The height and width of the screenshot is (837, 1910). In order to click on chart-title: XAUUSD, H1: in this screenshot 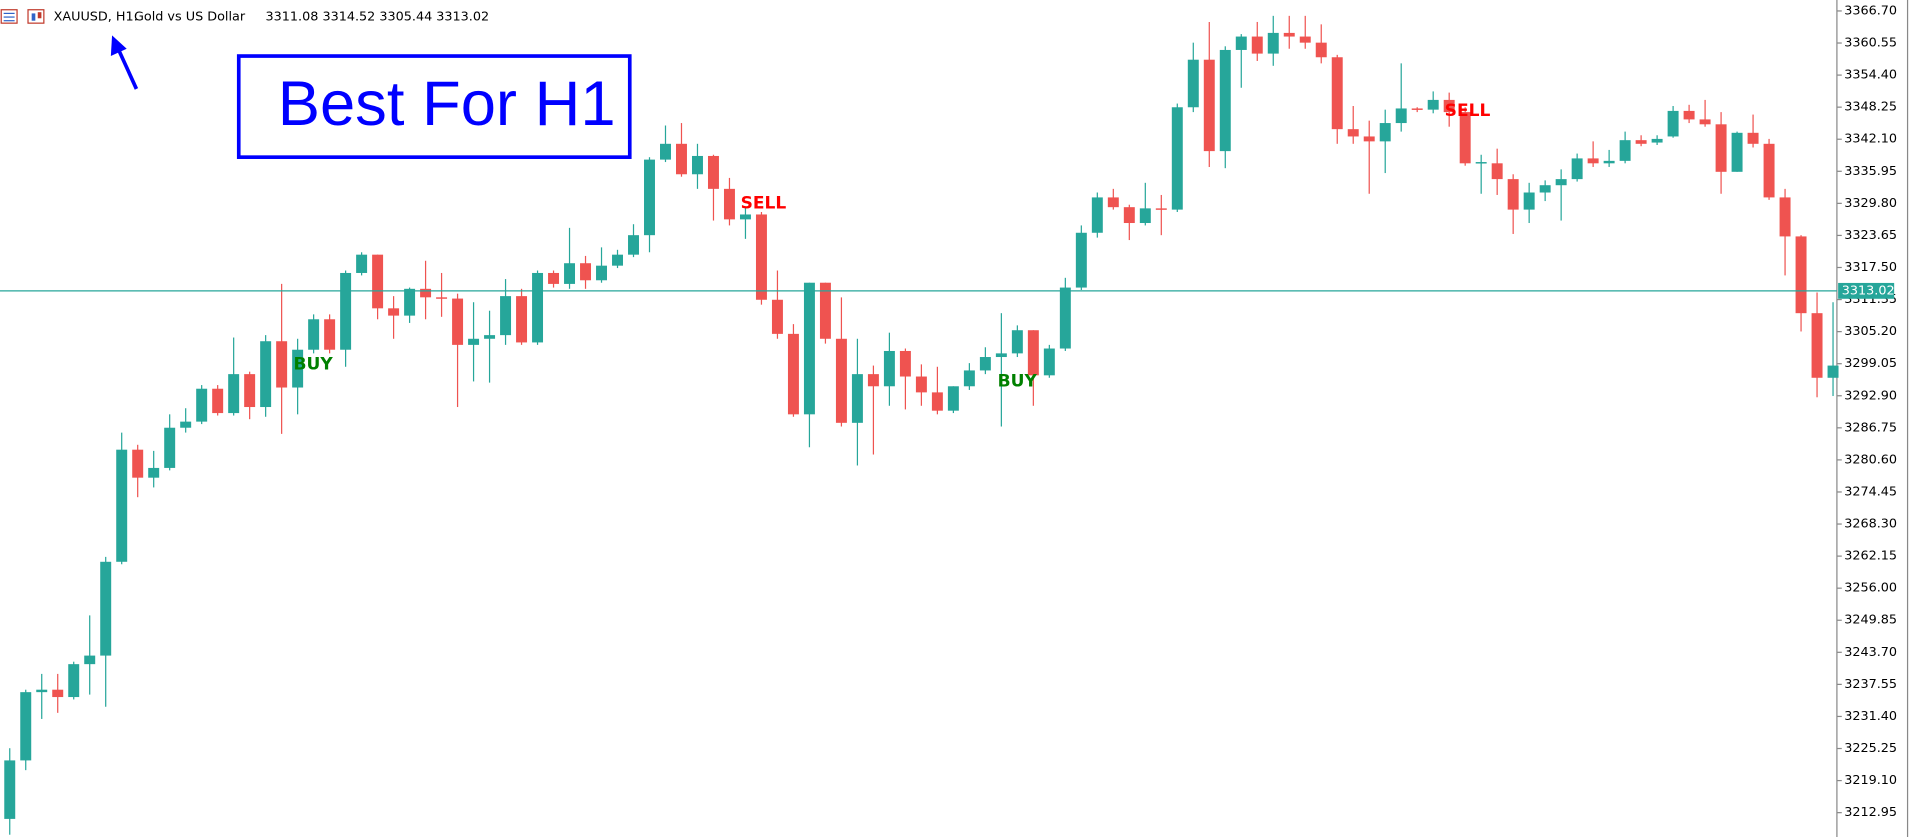, I will do `click(96, 17)`.